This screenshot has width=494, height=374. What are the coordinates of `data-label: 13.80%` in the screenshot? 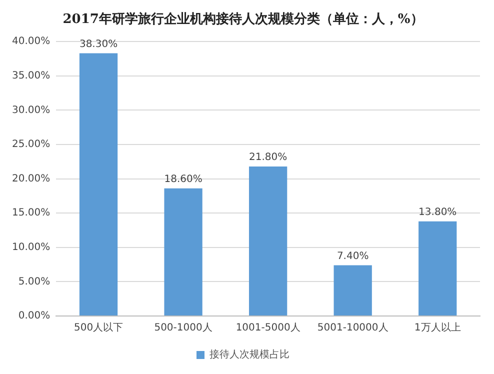 It's located at (437, 212).